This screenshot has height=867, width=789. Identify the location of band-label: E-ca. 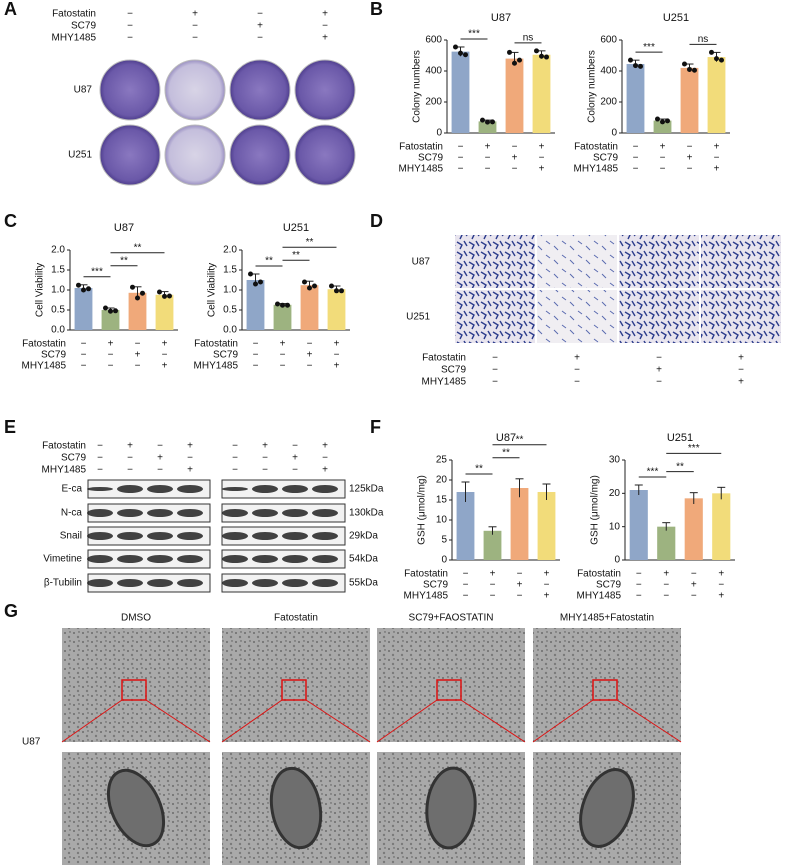
(71, 489).